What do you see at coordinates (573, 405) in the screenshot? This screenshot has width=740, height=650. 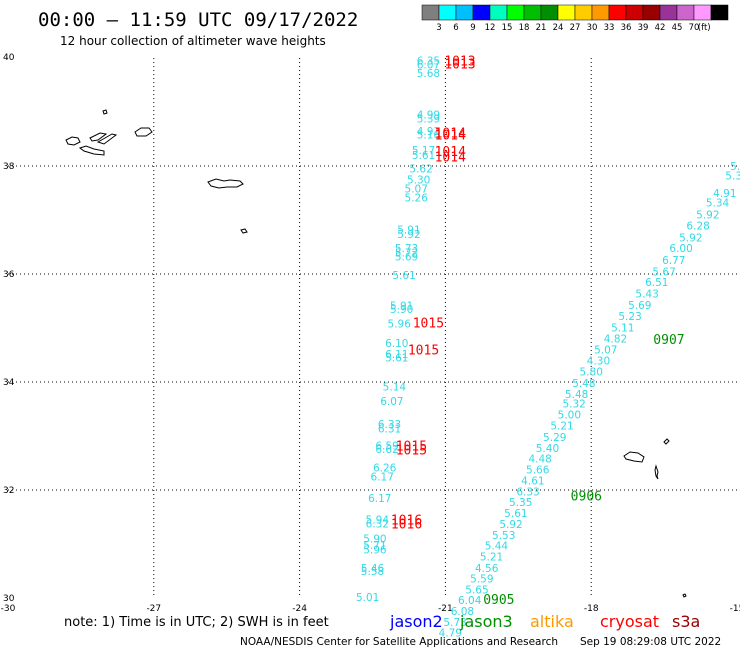 I see `wave-height-value: 5.32` at bounding box center [573, 405].